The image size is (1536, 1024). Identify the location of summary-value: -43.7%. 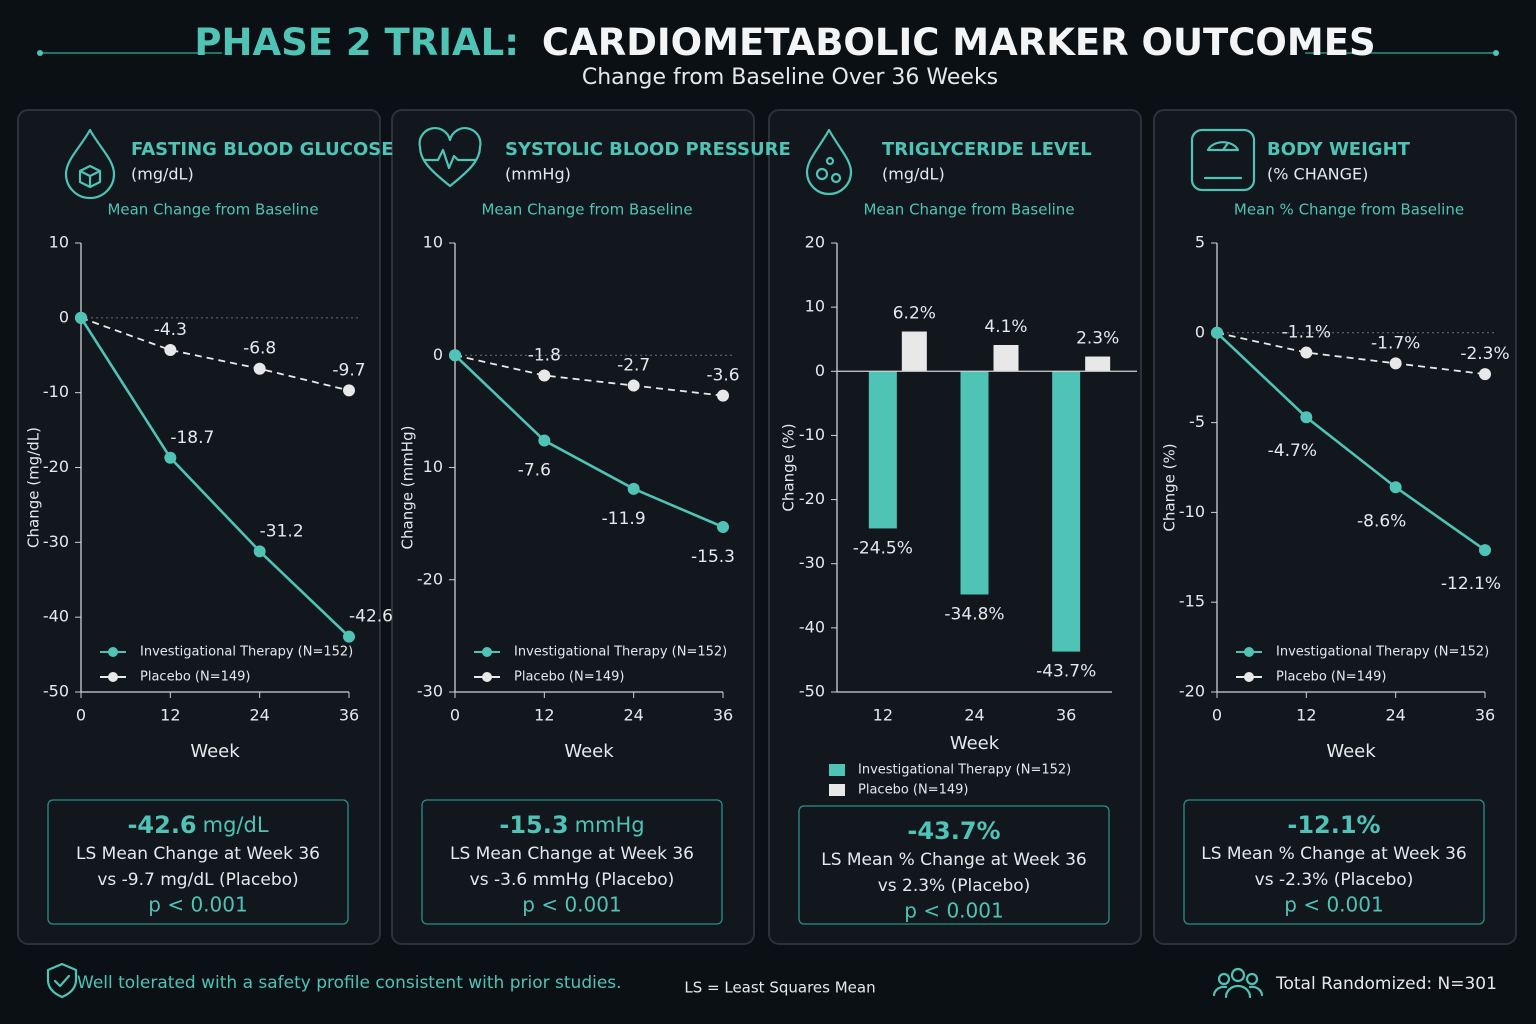
(953, 831).